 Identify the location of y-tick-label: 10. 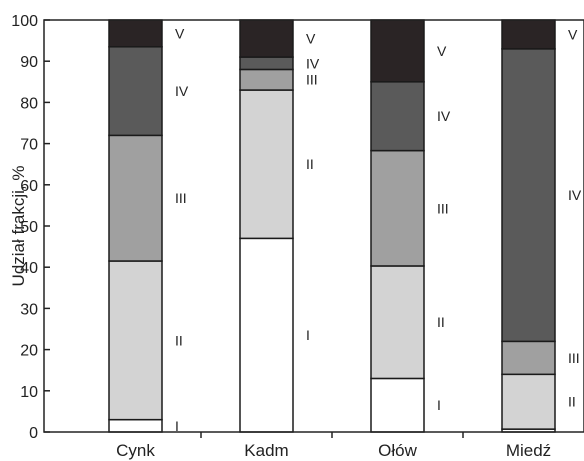
(29, 392).